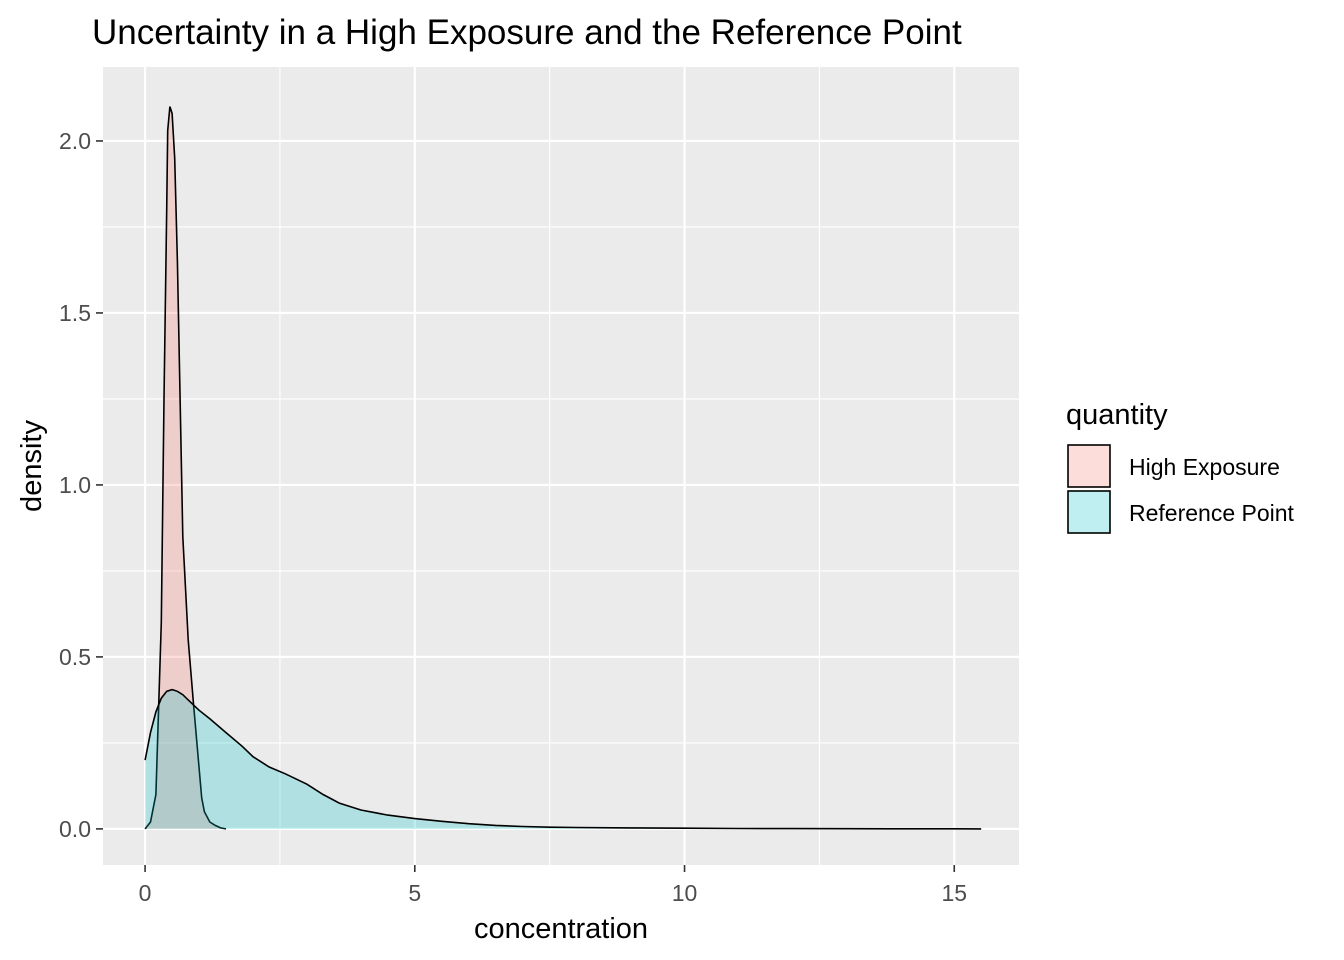 The height and width of the screenshot is (960, 1344). I want to click on x-tick-label: 5, so click(414, 893).